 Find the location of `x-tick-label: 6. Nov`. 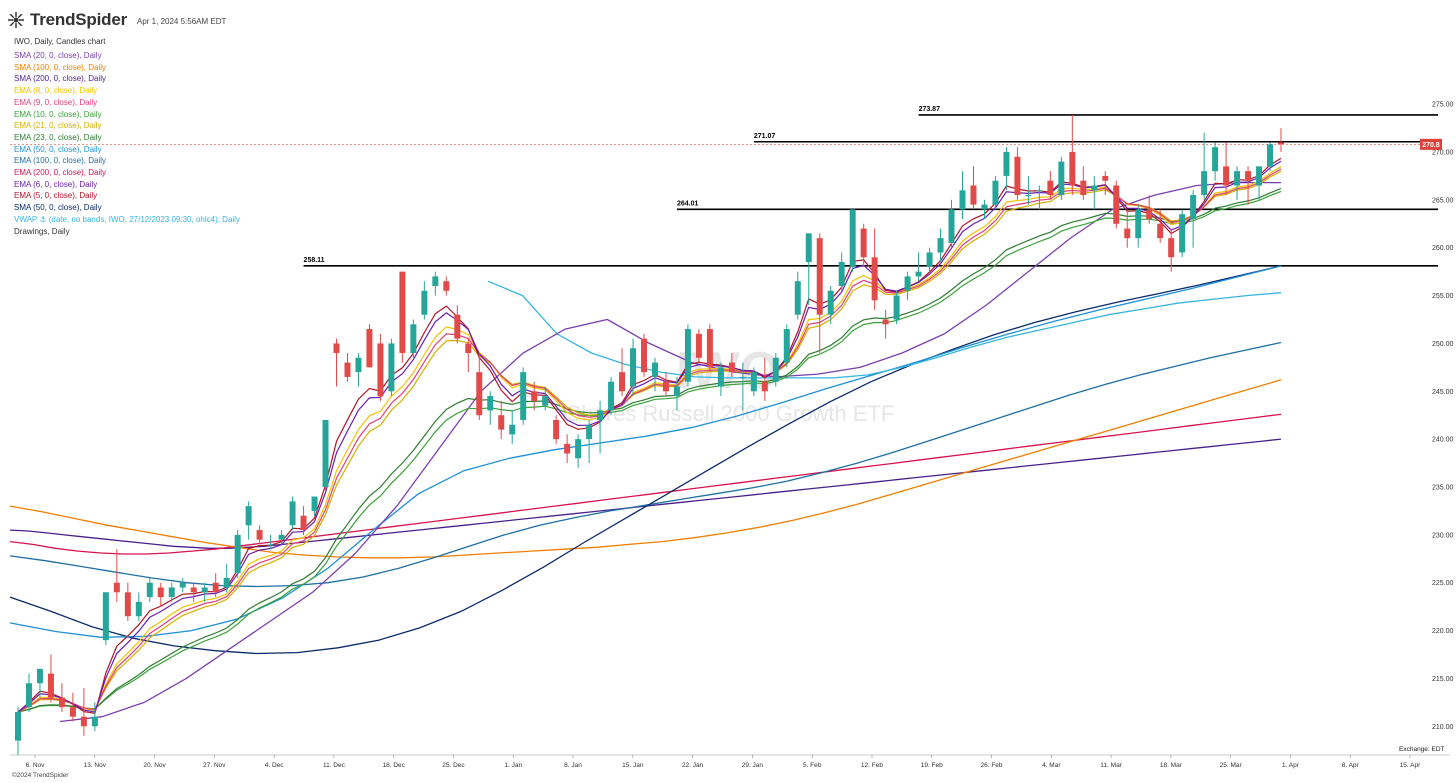

x-tick-label: 6. Nov is located at coordinates (36, 765).